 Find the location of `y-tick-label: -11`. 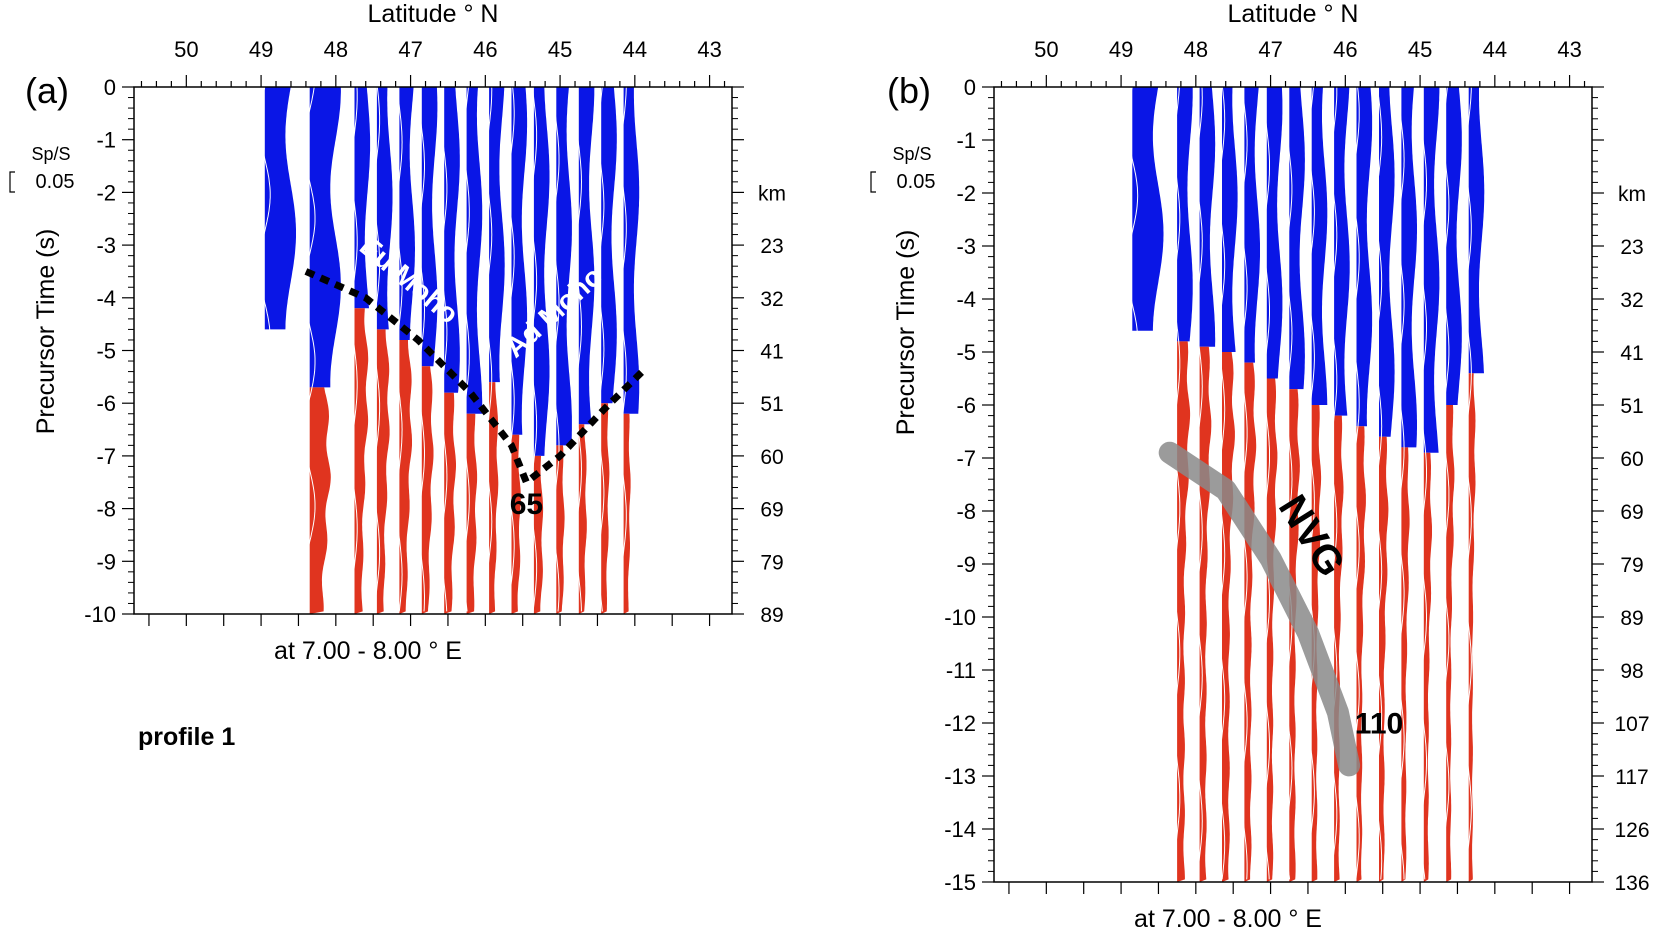

y-tick-label: -11 is located at coordinates (961, 670).